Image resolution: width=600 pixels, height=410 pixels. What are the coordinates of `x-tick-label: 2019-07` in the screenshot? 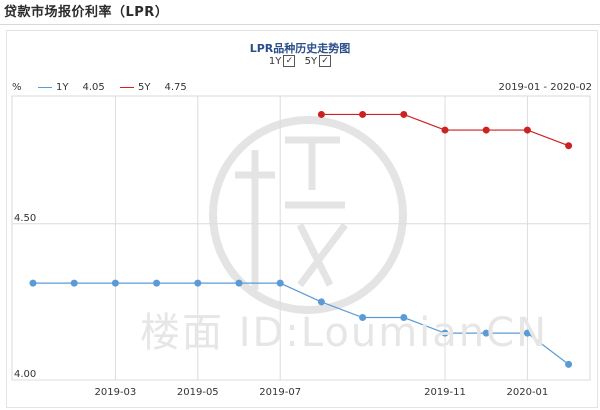 It's located at (280, 392).